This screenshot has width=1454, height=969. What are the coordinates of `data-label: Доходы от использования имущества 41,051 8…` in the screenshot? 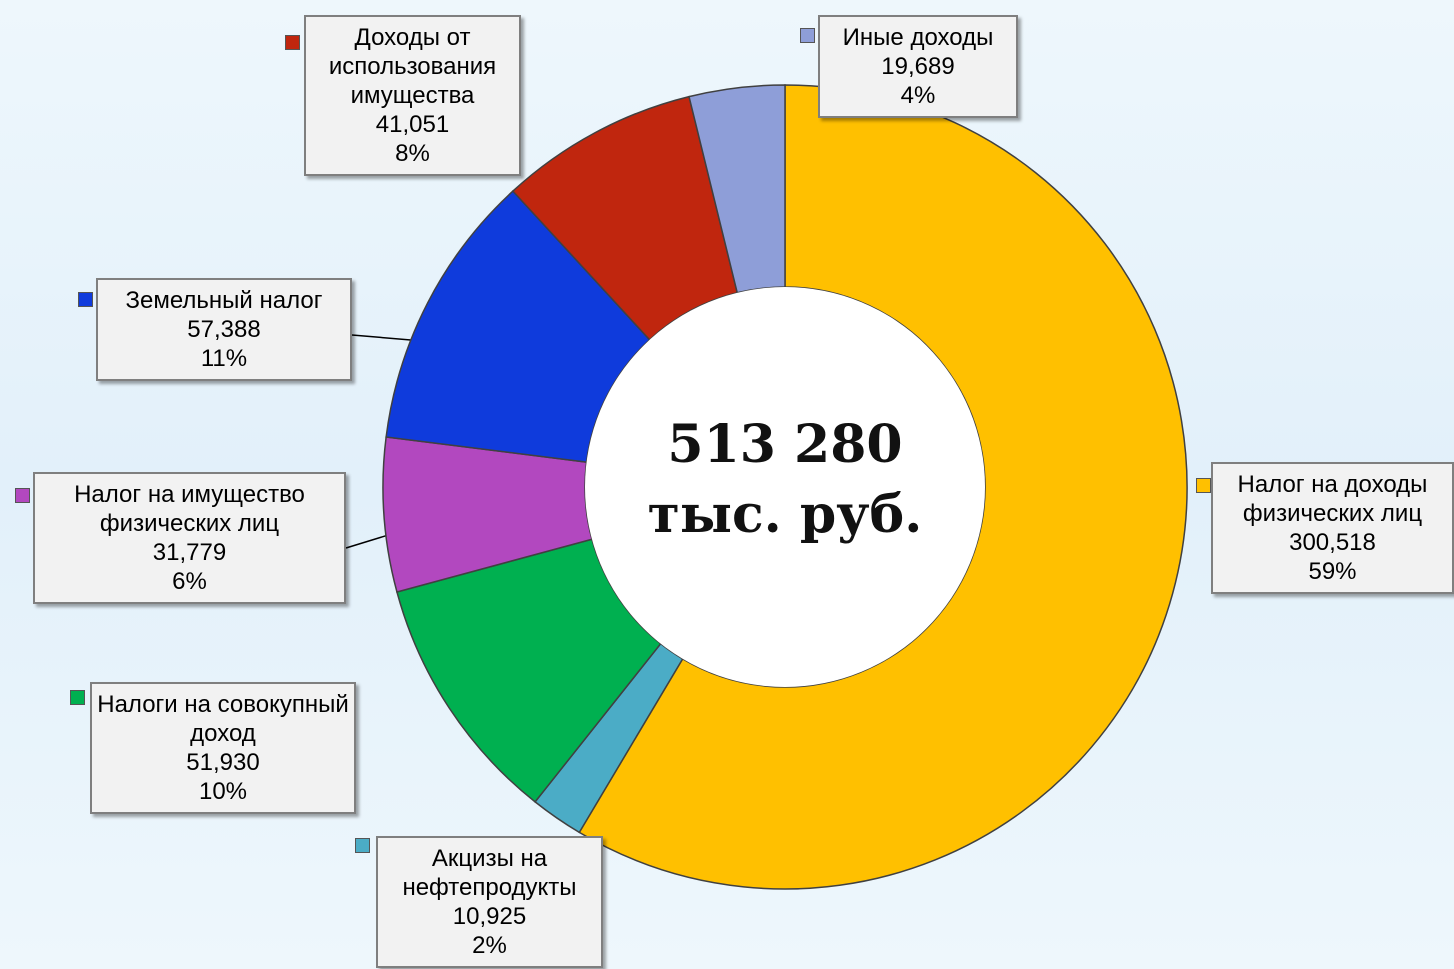 It's located at (412, 95).